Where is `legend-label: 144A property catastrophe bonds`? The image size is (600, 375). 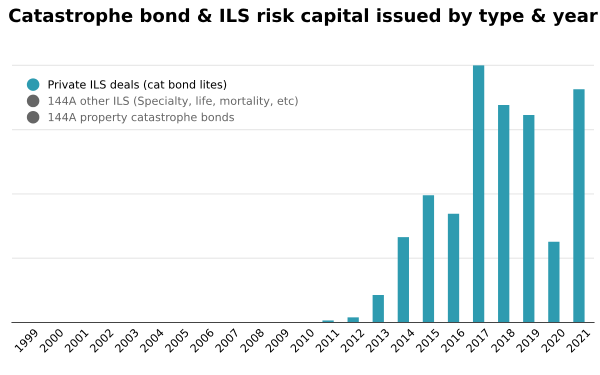
legend-label: 144A property catastrophe bonds is located at coordinates (141, 118).